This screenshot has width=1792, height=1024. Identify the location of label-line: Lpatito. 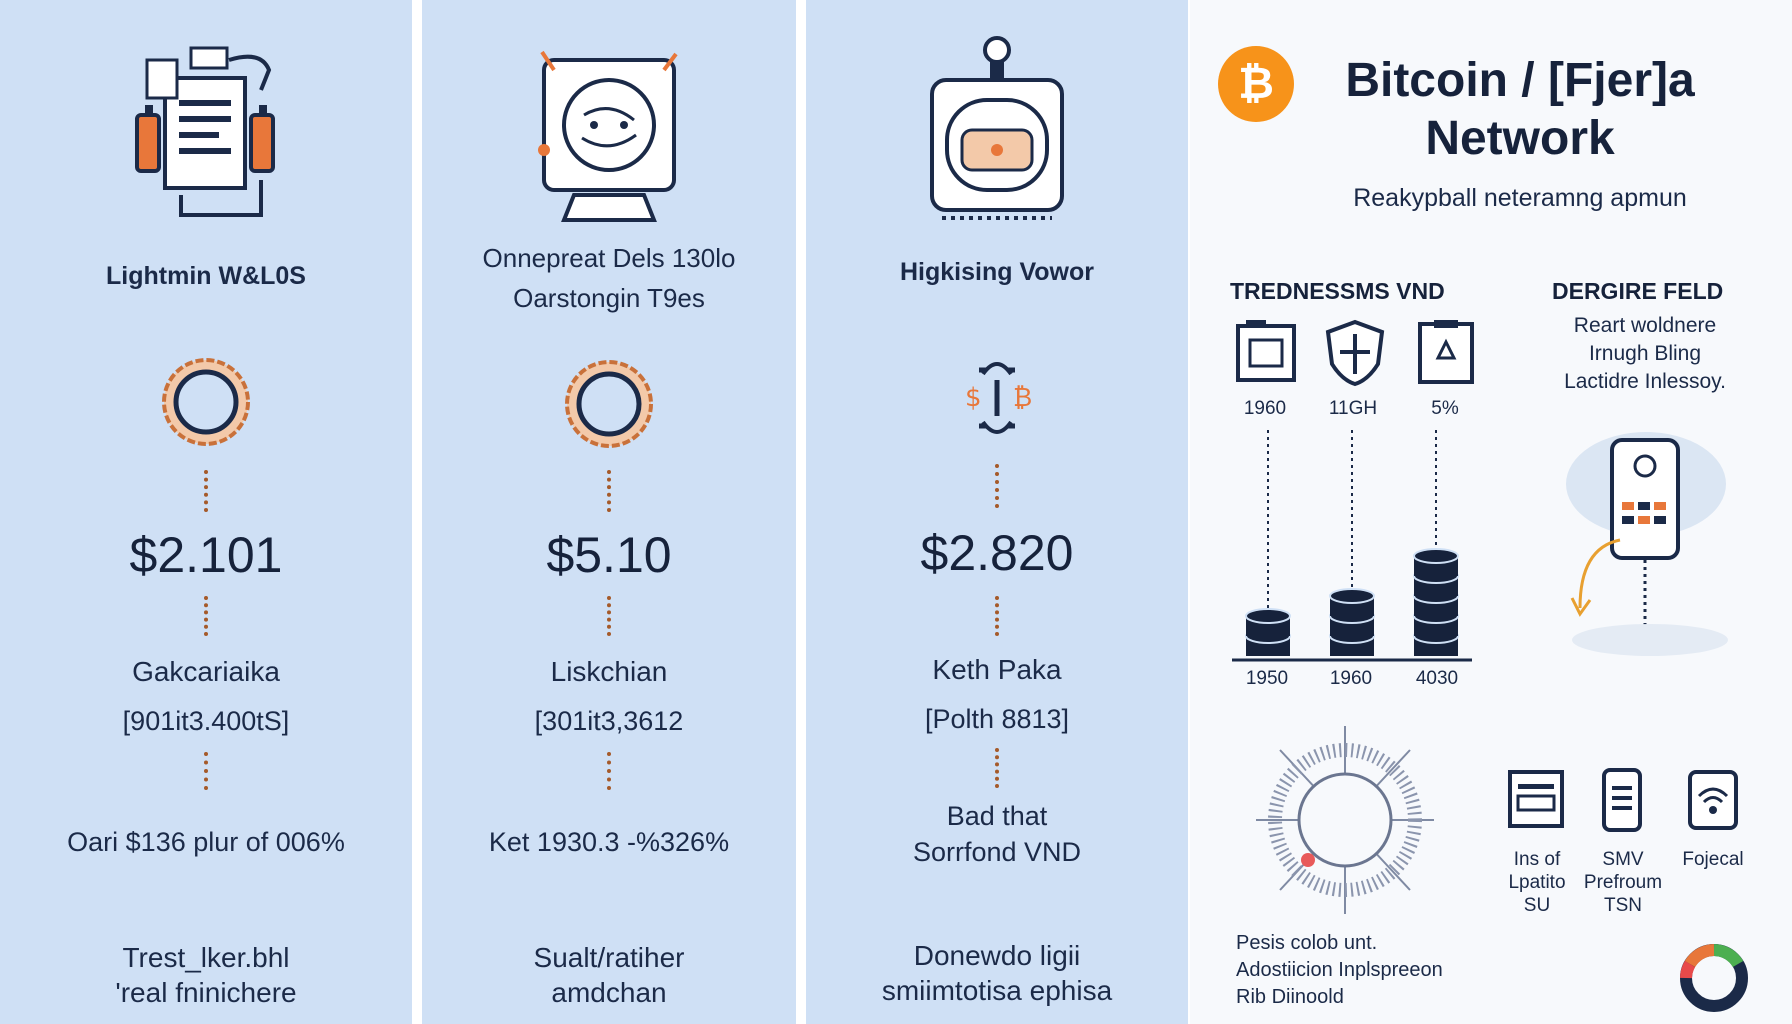
(1537, 882).